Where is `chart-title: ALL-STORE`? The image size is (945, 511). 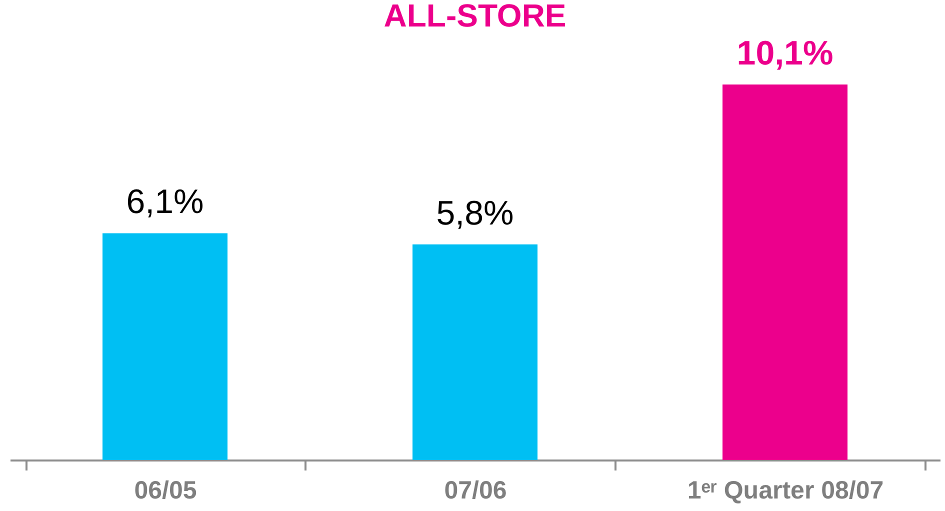 chart-title: ALL-STORE is located at coordinates (475, 17).